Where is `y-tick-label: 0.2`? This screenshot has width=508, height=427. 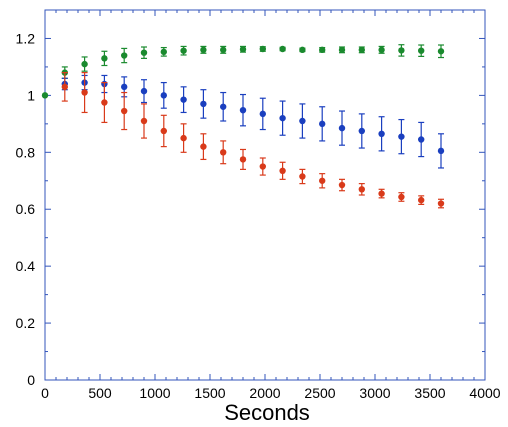 y-tick-label: 0.2 is located at coordinates (26, 323).